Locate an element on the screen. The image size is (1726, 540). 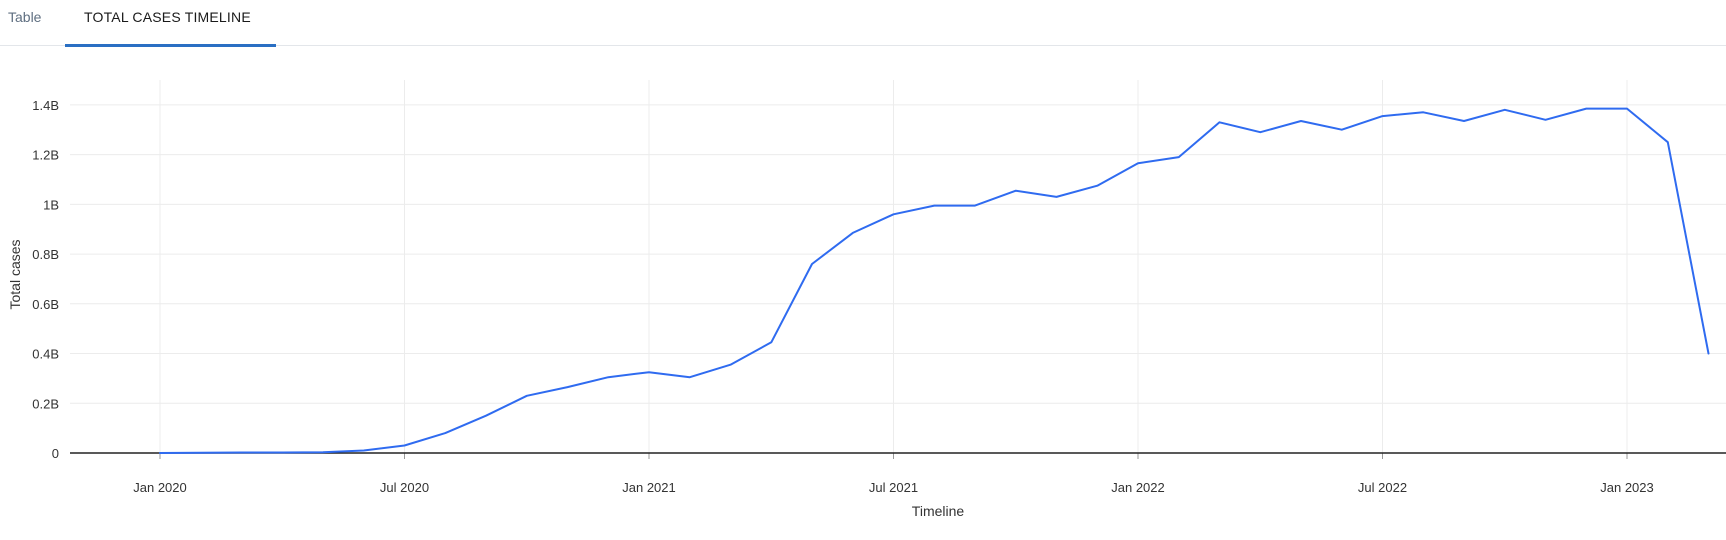
y-tick-label: 1.2B is located at coordinates (45, 155).